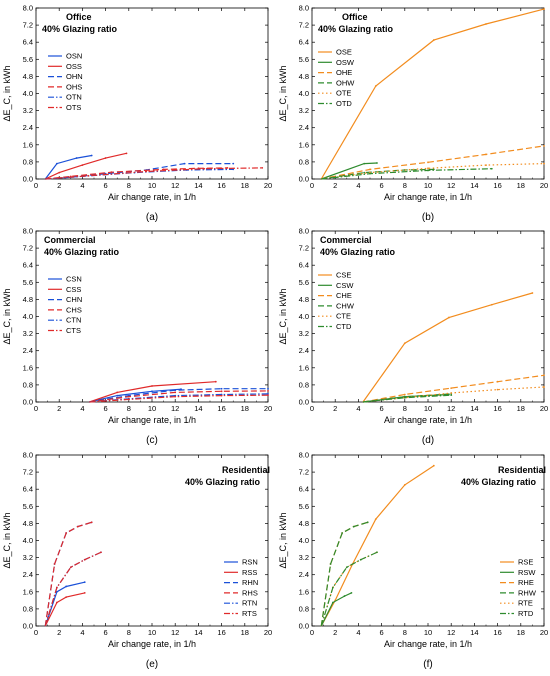 The width and height of the screenshot is (550, 676). Describe the element at coordinates (250, 582) in the screenshot. I see `legend-label: RHN` at that location.